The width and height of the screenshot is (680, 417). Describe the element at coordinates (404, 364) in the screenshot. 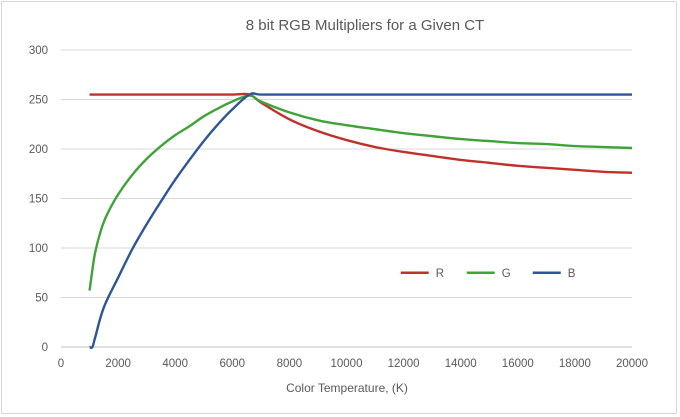

I see `x-tick-label: 12000` at that location.